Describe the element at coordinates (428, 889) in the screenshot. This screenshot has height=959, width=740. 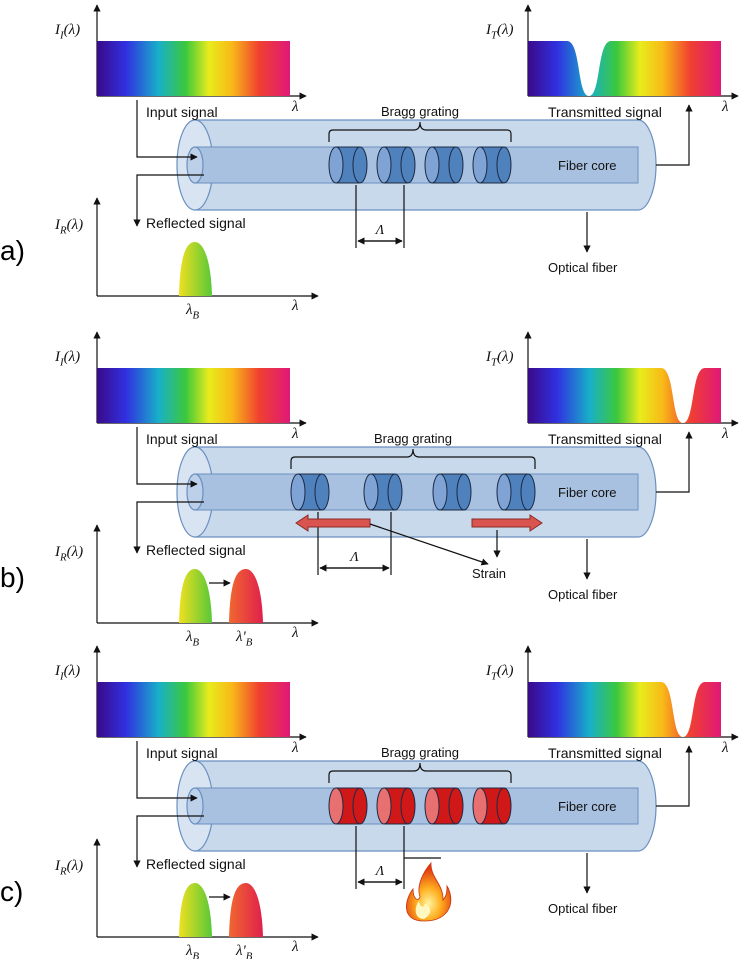
I see `flame-icon` at that location.